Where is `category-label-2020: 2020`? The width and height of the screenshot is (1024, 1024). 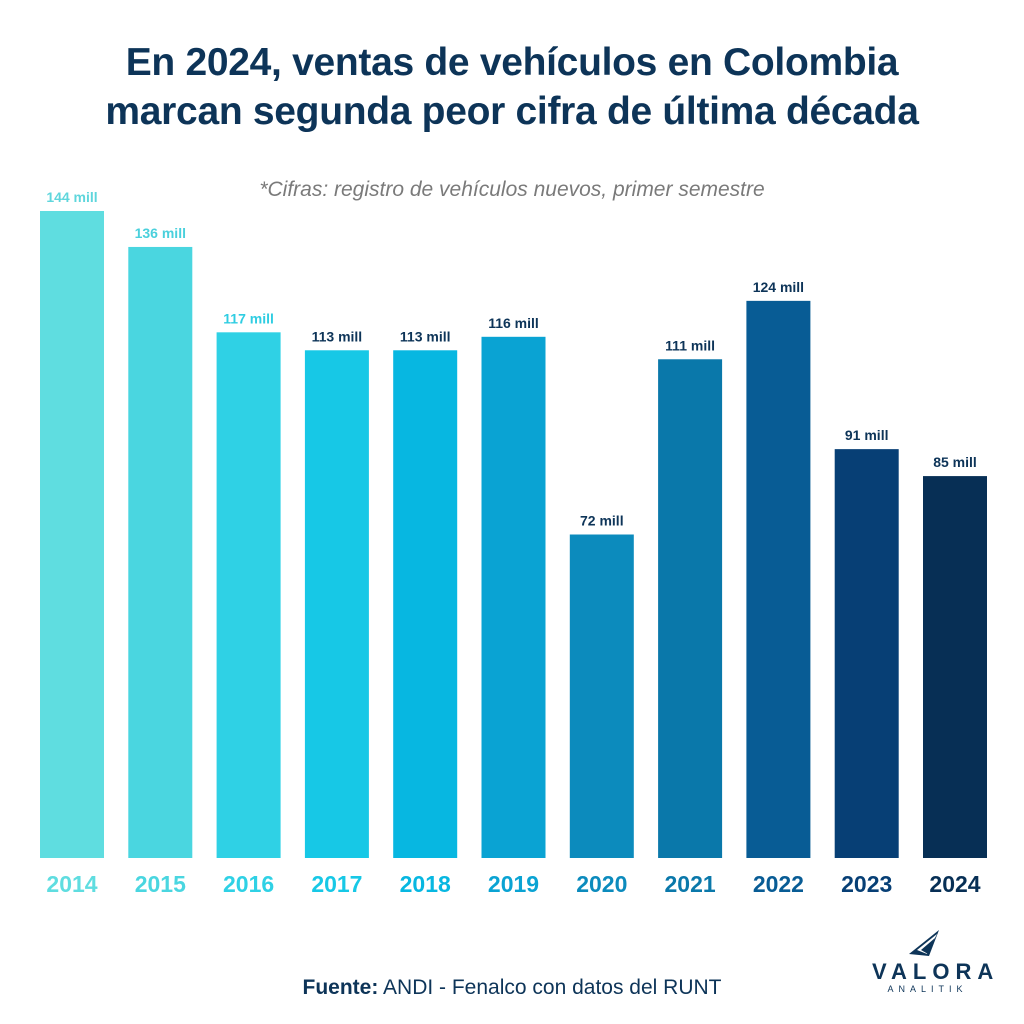 category-label-2020: 2020 is located at coordinates (601, 884).